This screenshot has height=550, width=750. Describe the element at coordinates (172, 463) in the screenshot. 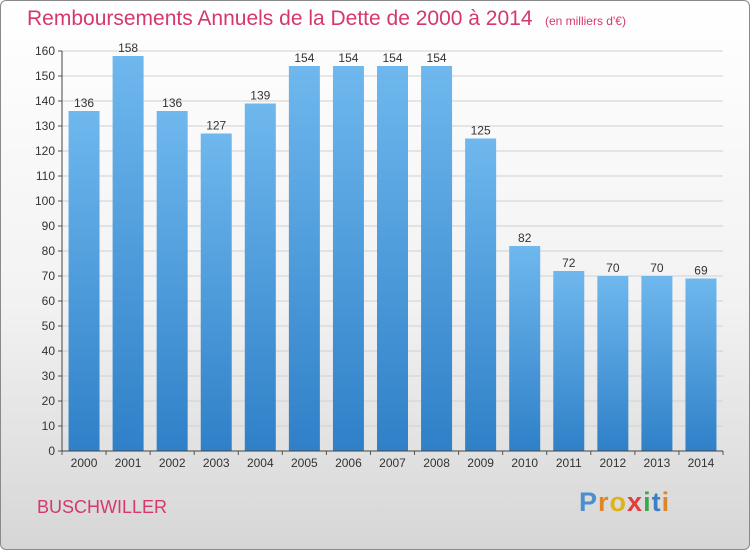

I see `x-tick-label: 2002` at that location.